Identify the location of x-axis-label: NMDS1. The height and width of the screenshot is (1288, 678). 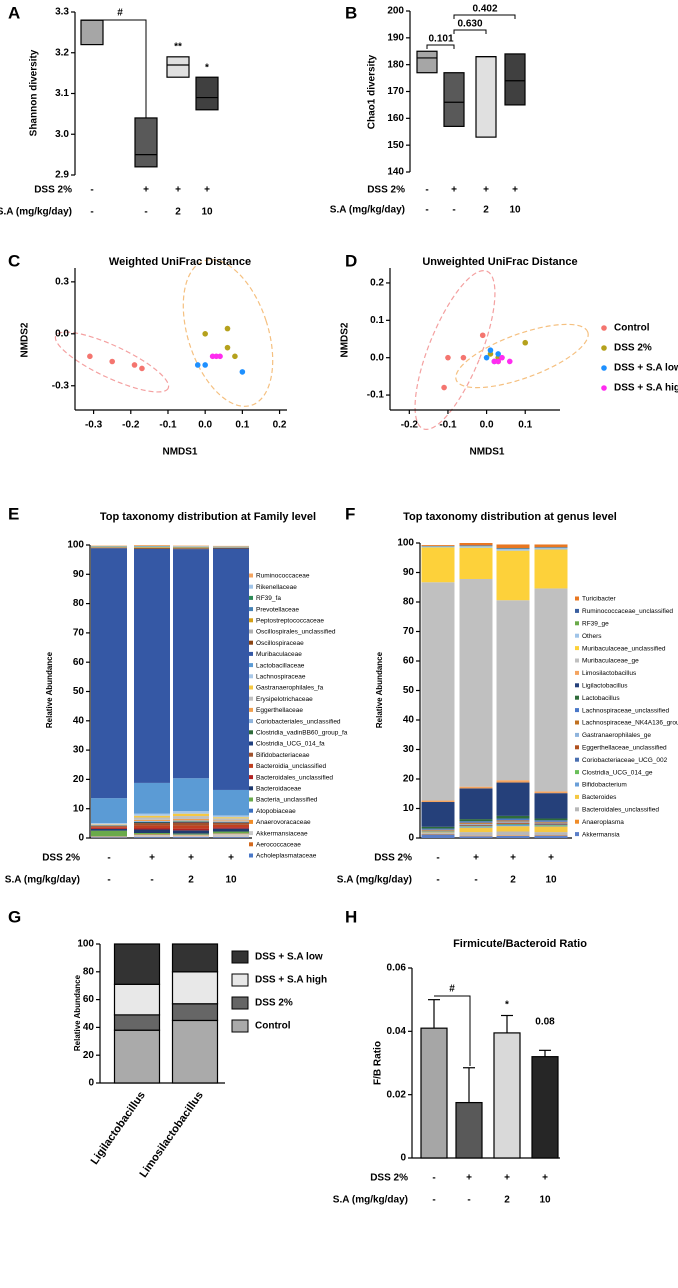
(179, 452).